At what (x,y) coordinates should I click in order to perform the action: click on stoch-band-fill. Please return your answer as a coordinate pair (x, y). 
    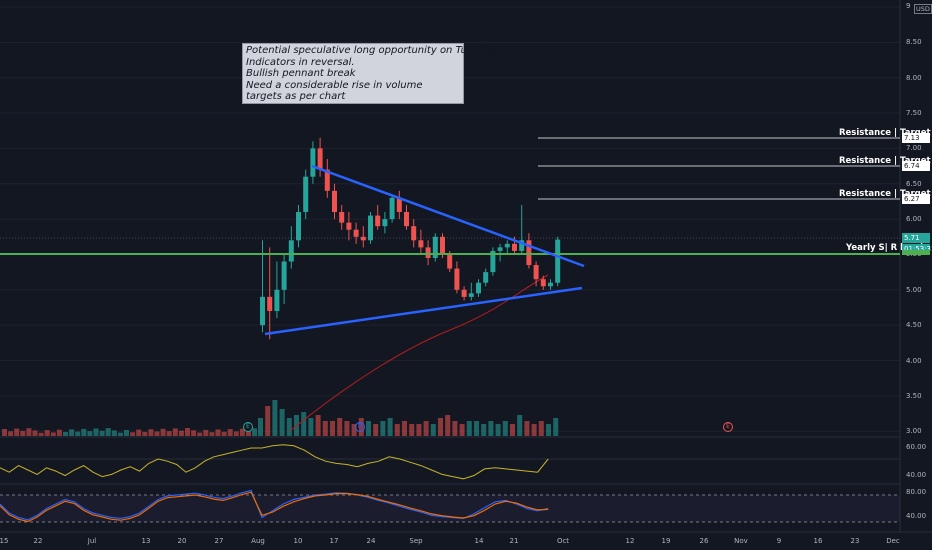
    Looking at the image, I should click on (450, 508).